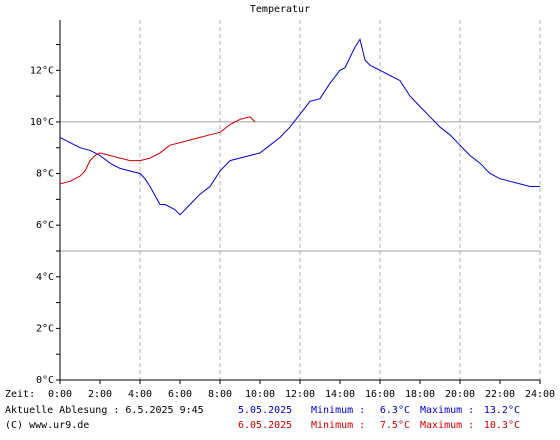 Image resolution: width=560 pixels, height=440 pixels. I want to click on x-tick-label: 6:00, so click(180, 394).